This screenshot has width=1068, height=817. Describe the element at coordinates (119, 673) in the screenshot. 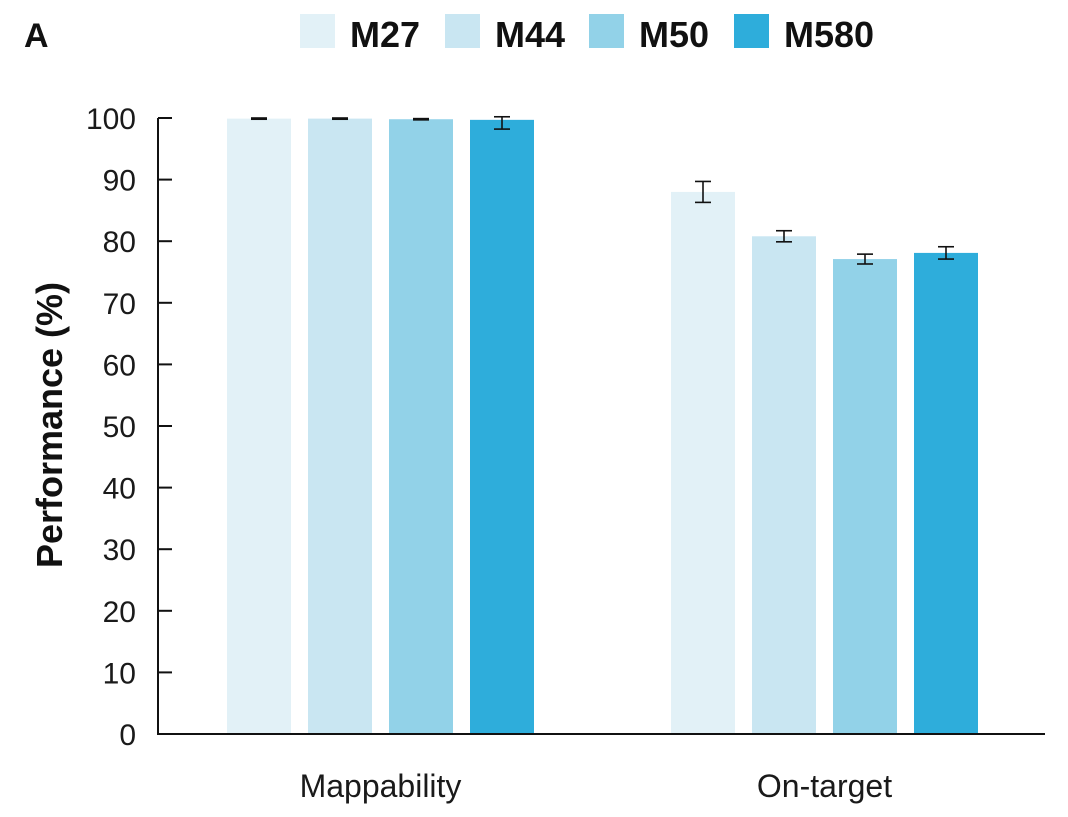

I see `y-tick-label: 10` at that location.